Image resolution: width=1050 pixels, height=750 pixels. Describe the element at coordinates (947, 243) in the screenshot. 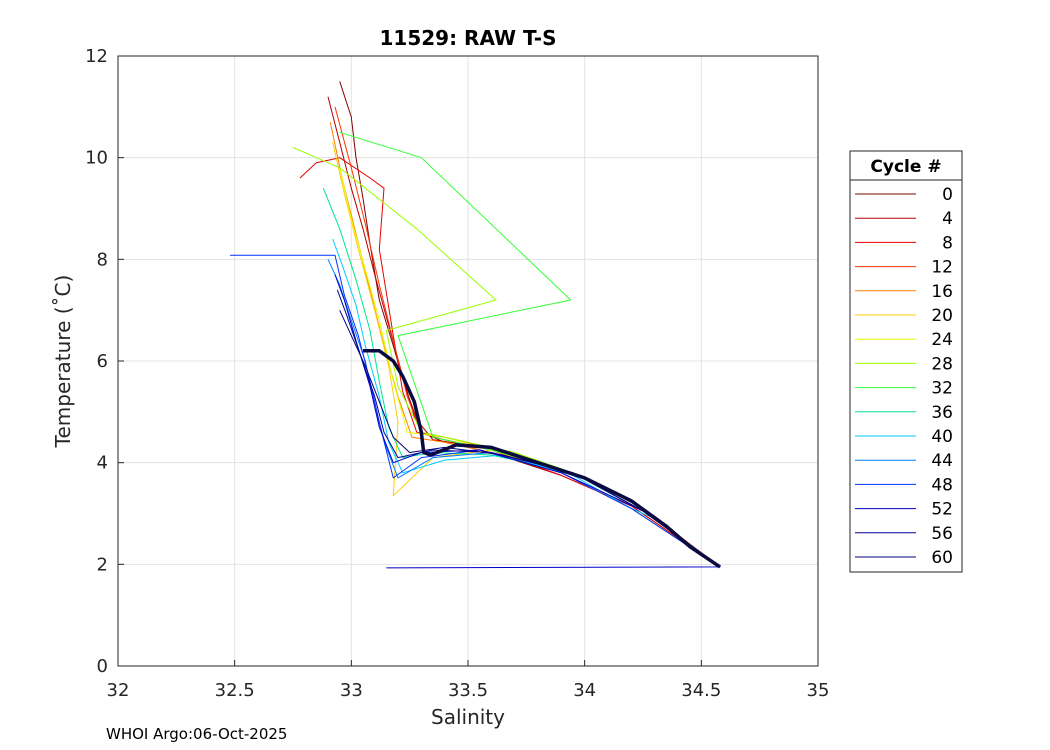

I see `legend-label: 8` at that location.